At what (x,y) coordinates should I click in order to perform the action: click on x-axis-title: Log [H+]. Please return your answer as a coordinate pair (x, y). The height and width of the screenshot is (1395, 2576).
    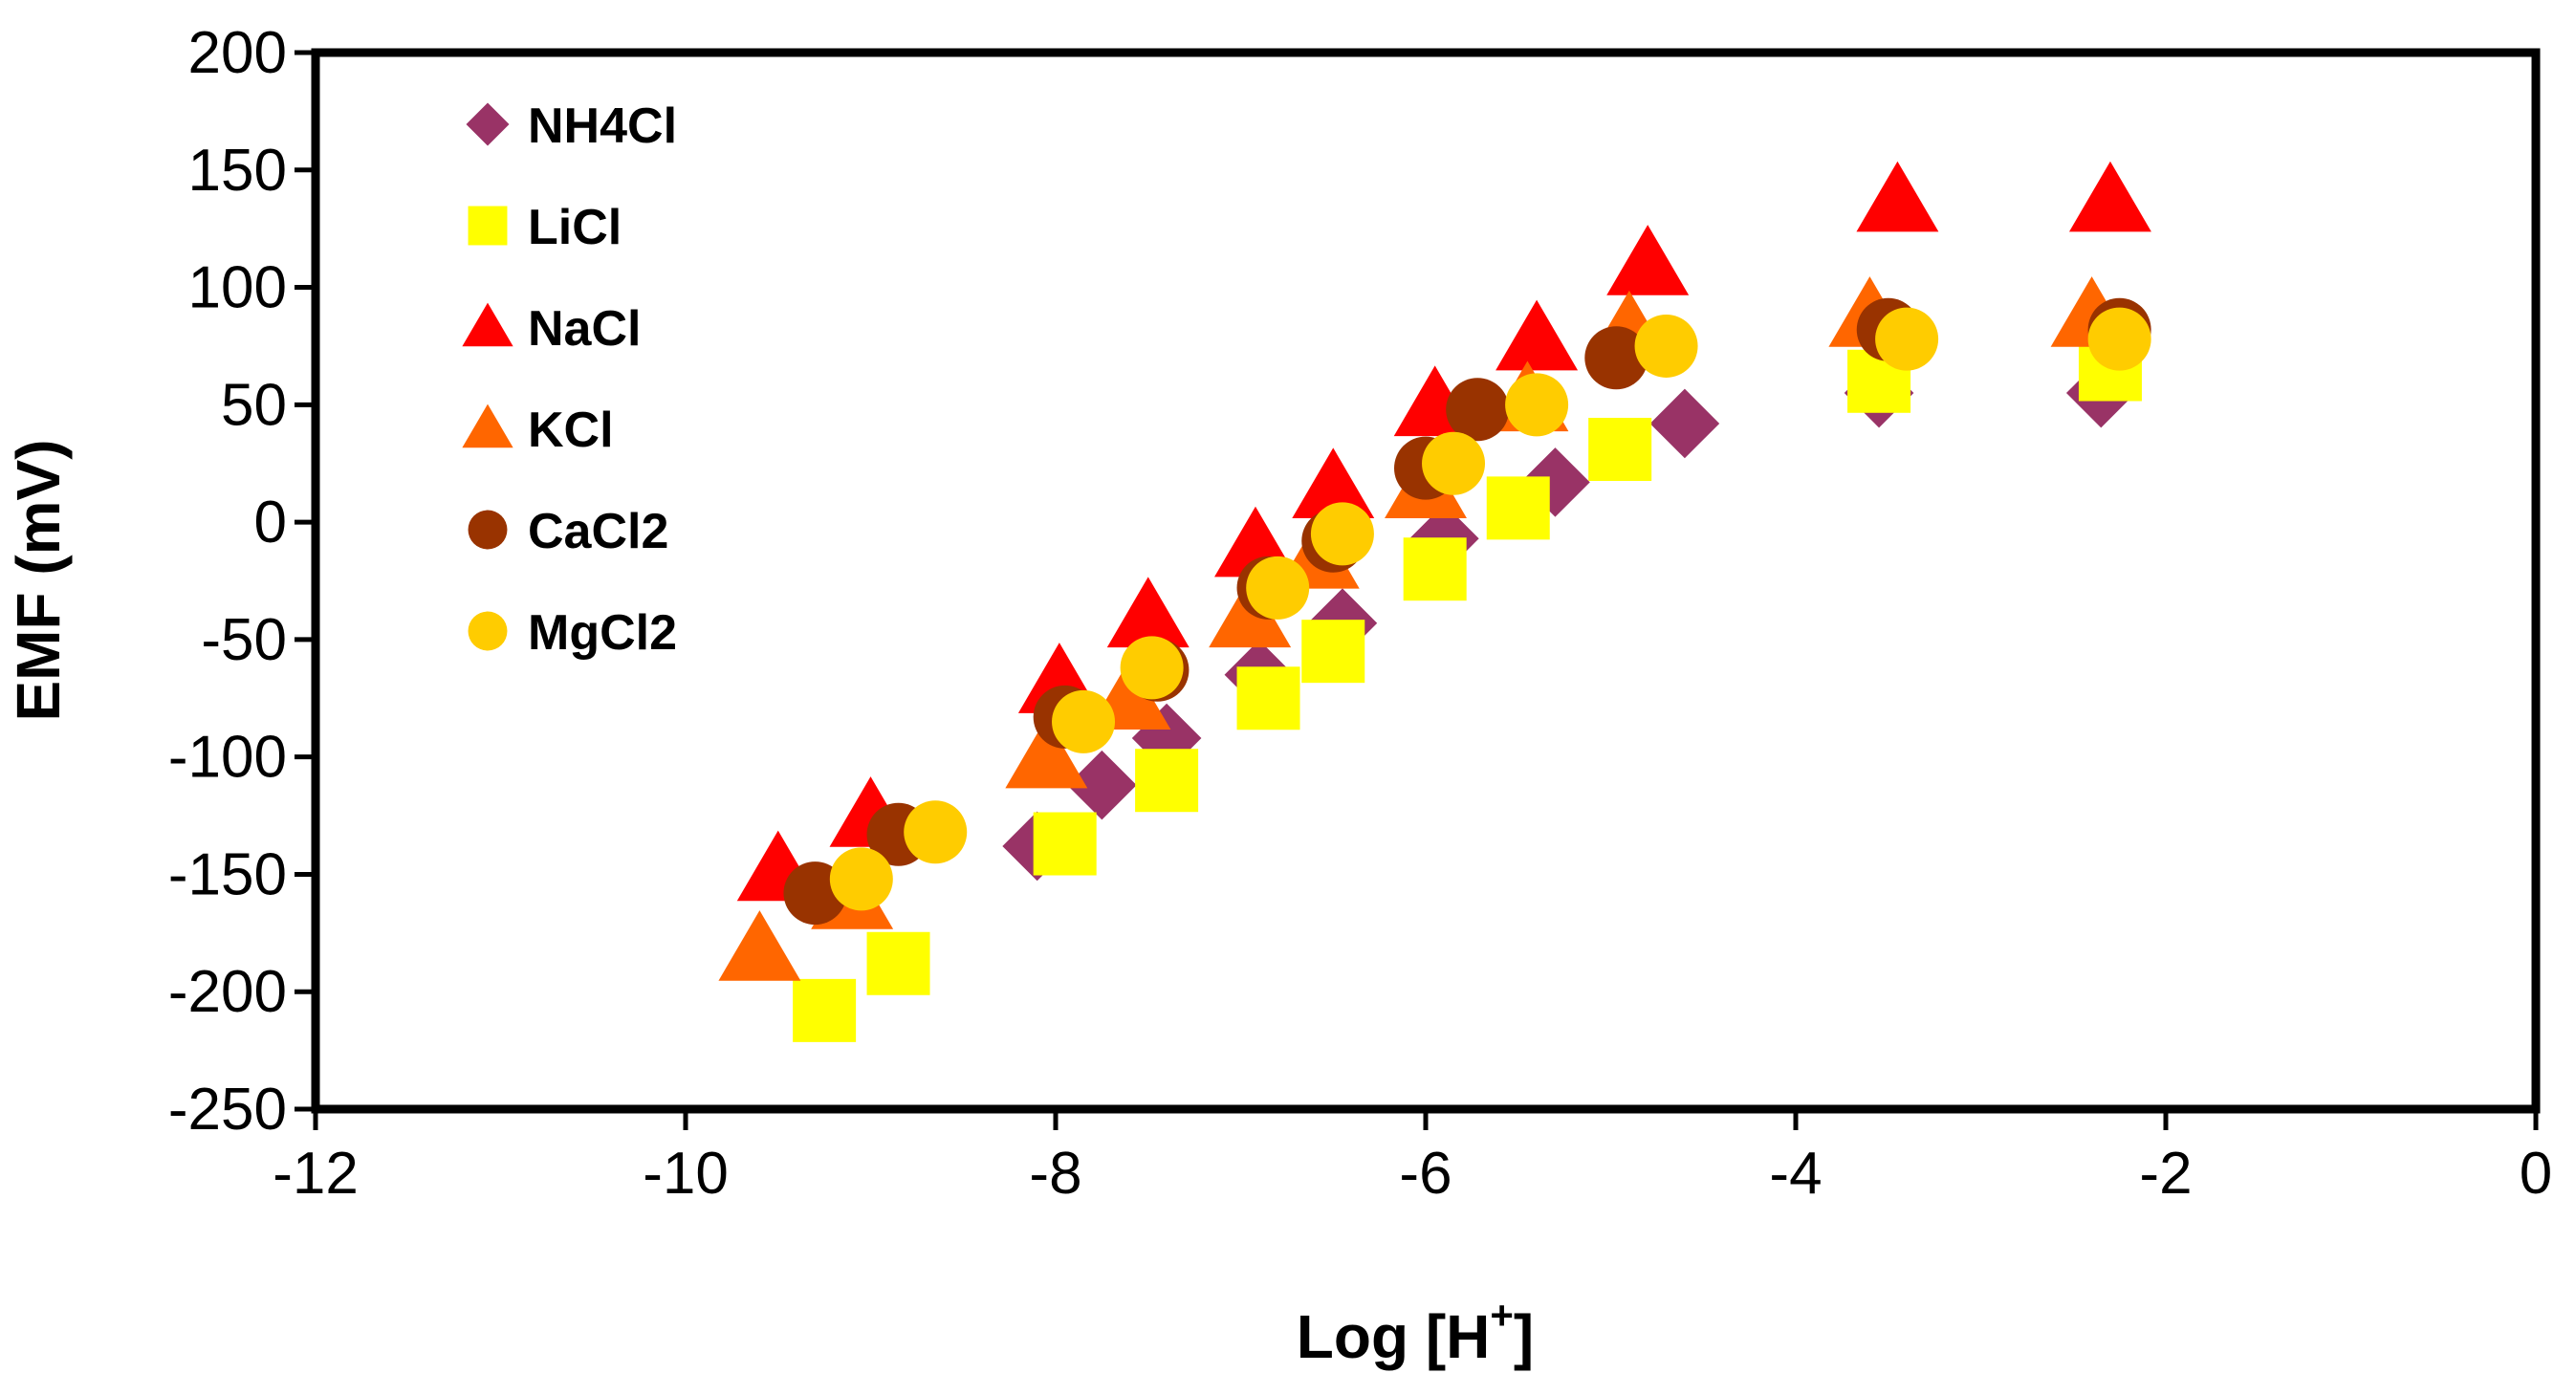
    Looking at the image, I should click on (1415, 1332).